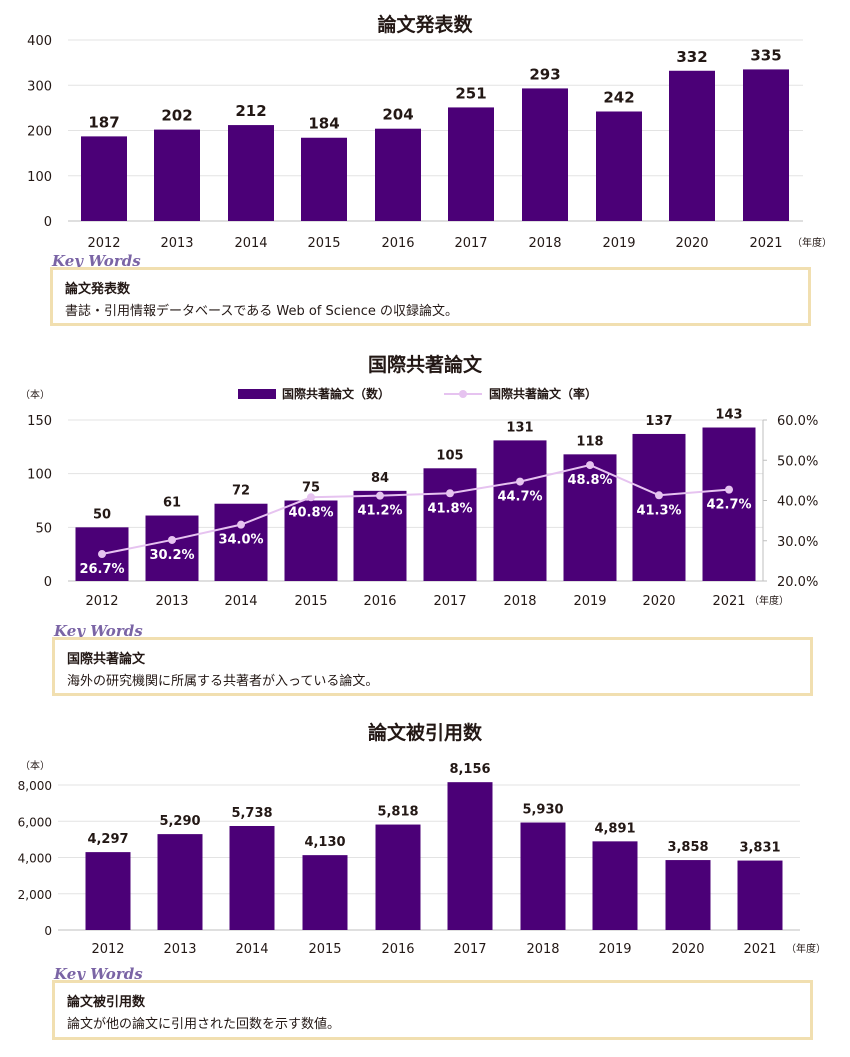 The height and width of the screenshot is (1057, 850). What do you see at coordinates (106, 1002) in the screenshot?
I see `keywords3-term: 論文被引用数` at bounding box center [106, 1002].